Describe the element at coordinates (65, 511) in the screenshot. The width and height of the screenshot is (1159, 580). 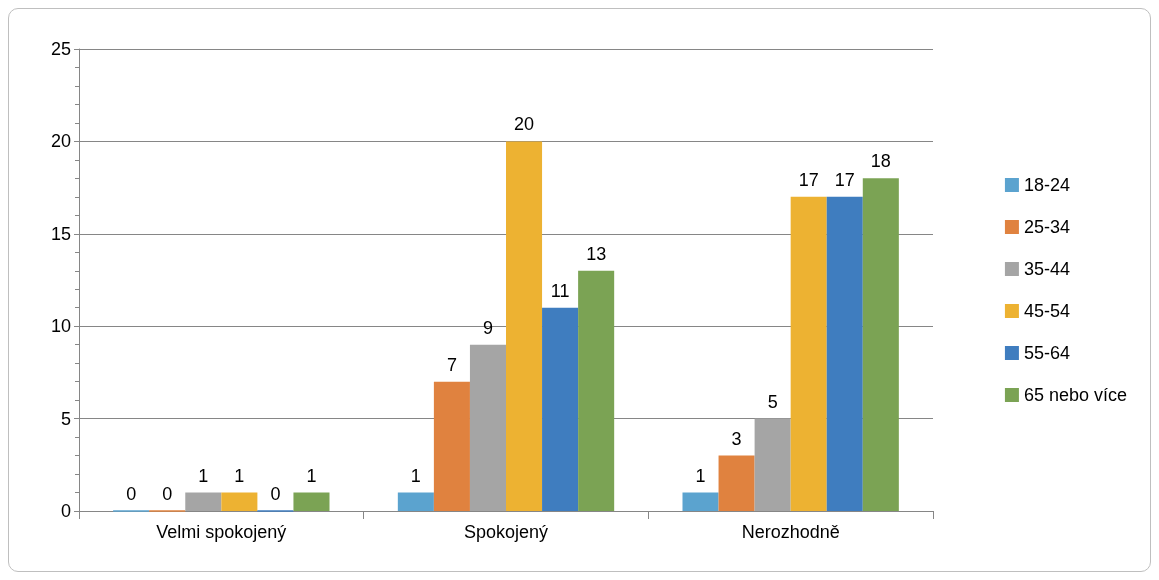
I see `y-tick-label: 0` at that location.